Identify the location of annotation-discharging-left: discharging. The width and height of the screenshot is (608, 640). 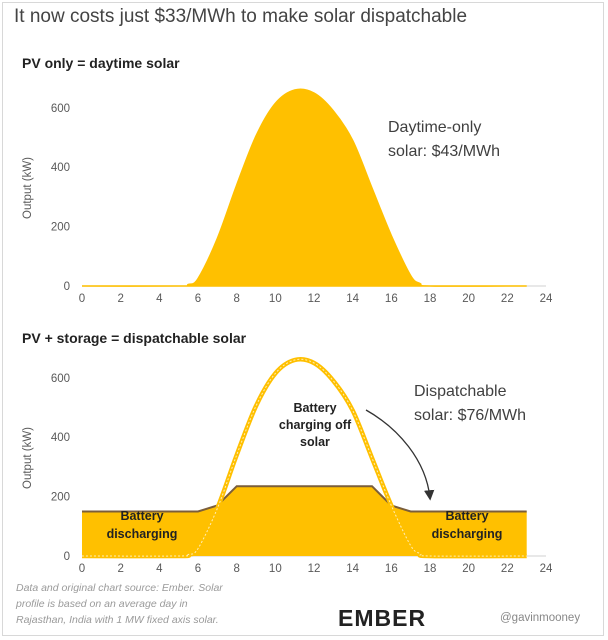
(142, 534).